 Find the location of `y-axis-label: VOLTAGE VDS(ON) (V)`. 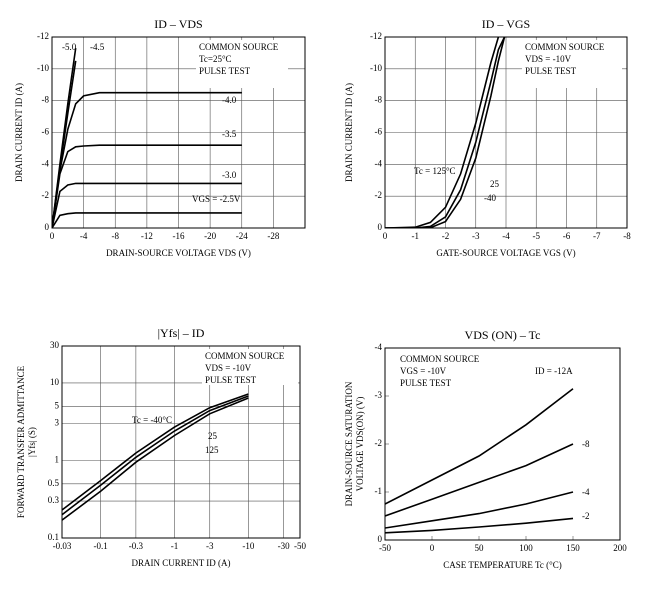

y-axis-label: VOLTAGE VDS(ON) (V) is located at coordinates (360, 444).